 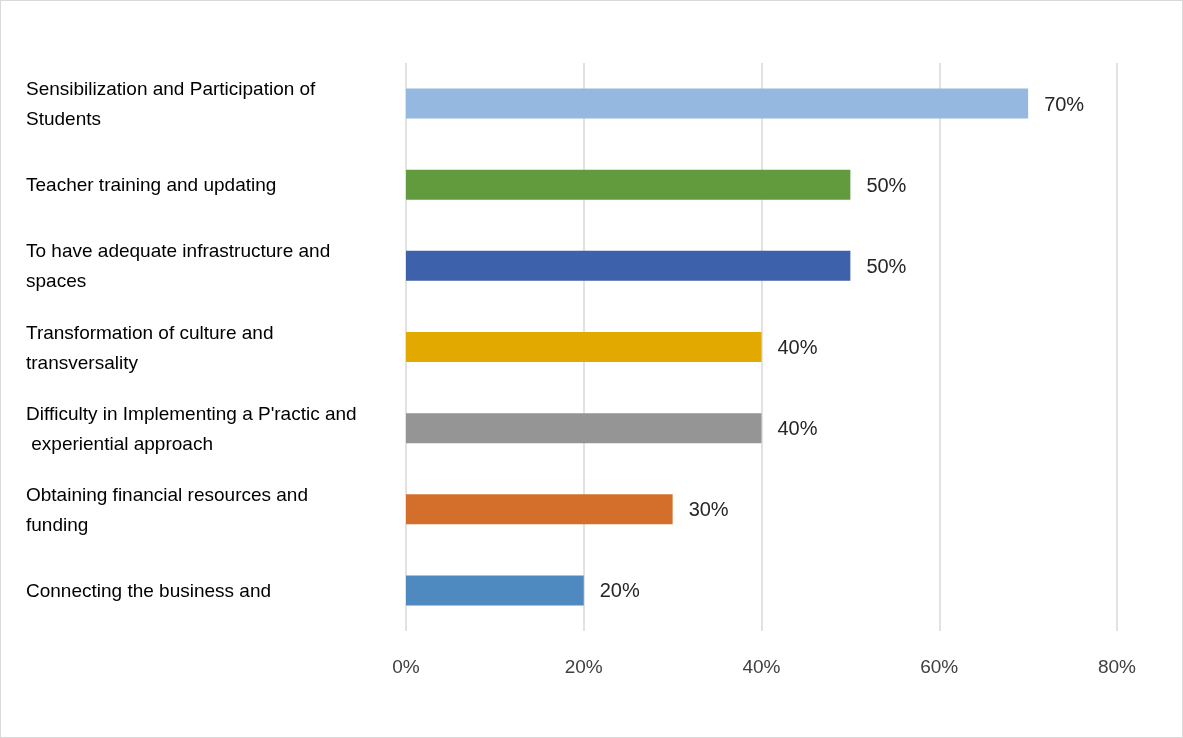 What do you see at coordinates (708, 509) in the screenshot?
I see `data-label: 30%` at bounding box center [708, 509].